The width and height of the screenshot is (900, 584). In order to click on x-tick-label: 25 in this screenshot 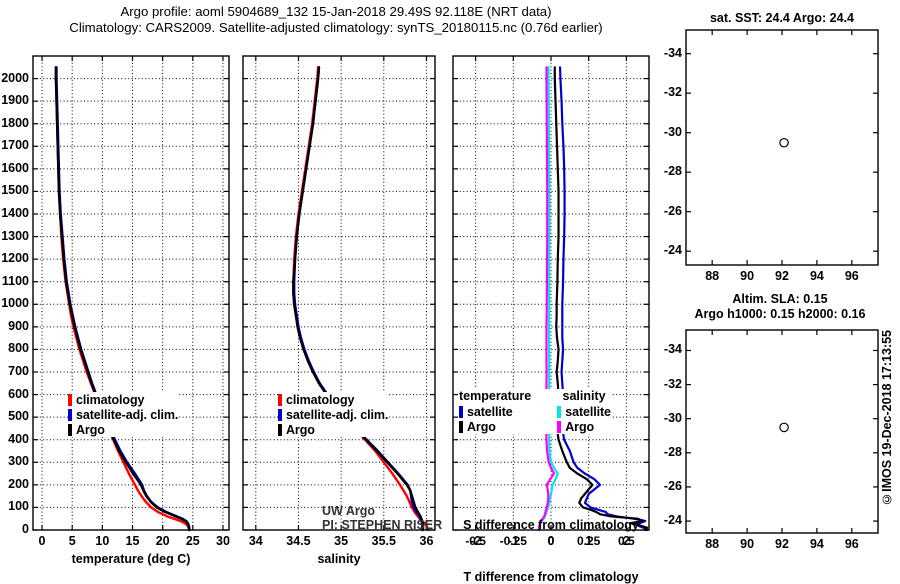, I will do `click(192, 541)`.